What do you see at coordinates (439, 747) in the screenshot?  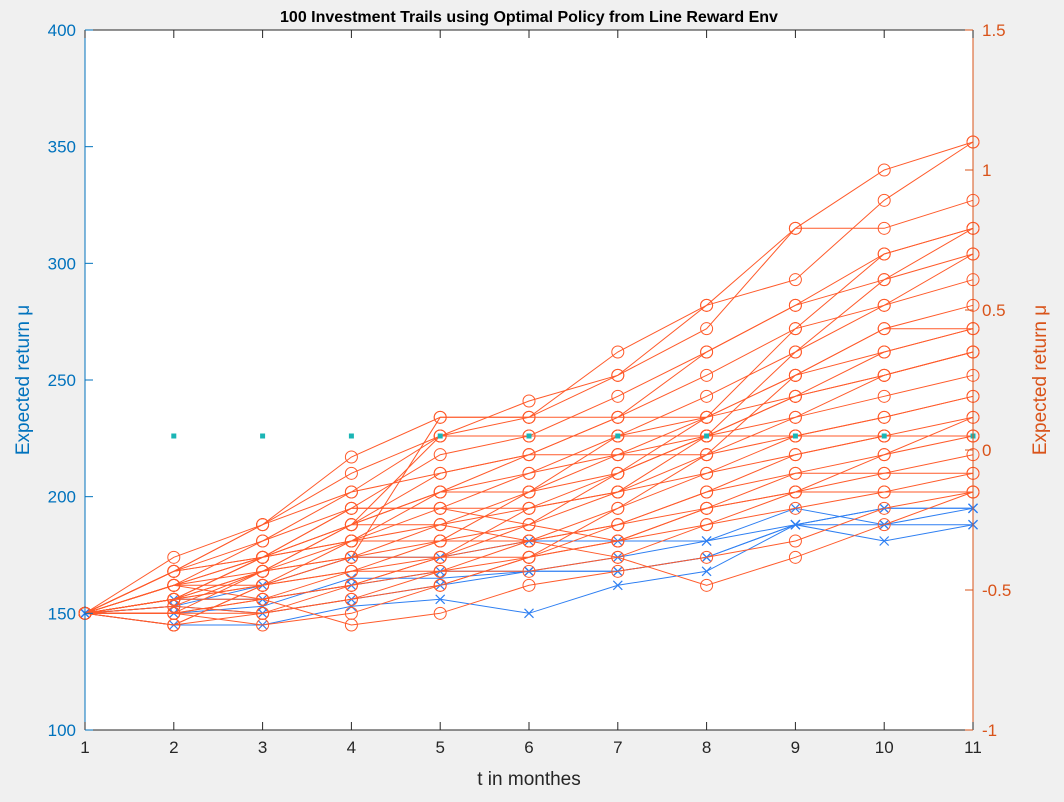 I see `x-tick-label: 5` at bounding box center [439, 747].